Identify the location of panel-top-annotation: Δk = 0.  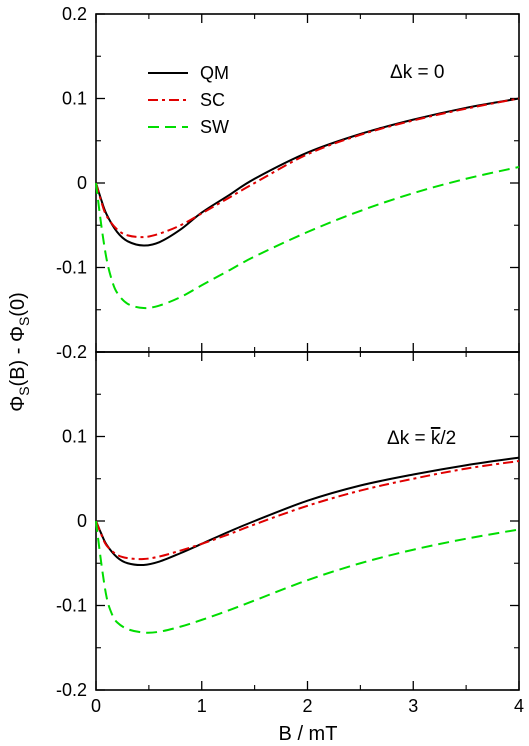
(417, 72).